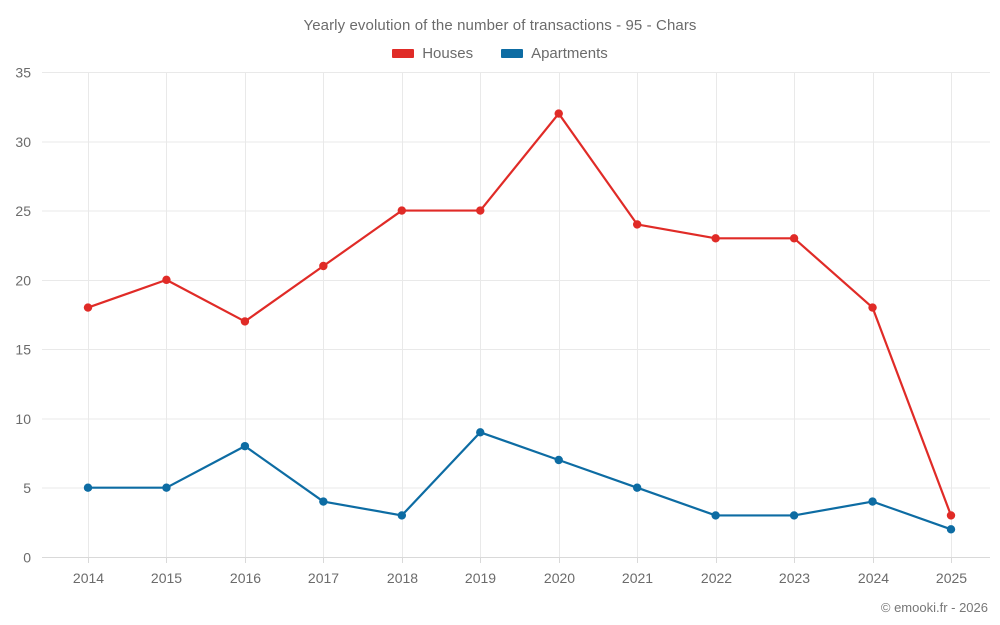 This screenshot has width=1000, height=625. Describe the element at coordinates (23, 350) in the screenshot. I see `y-tick-label: 15` at that location.